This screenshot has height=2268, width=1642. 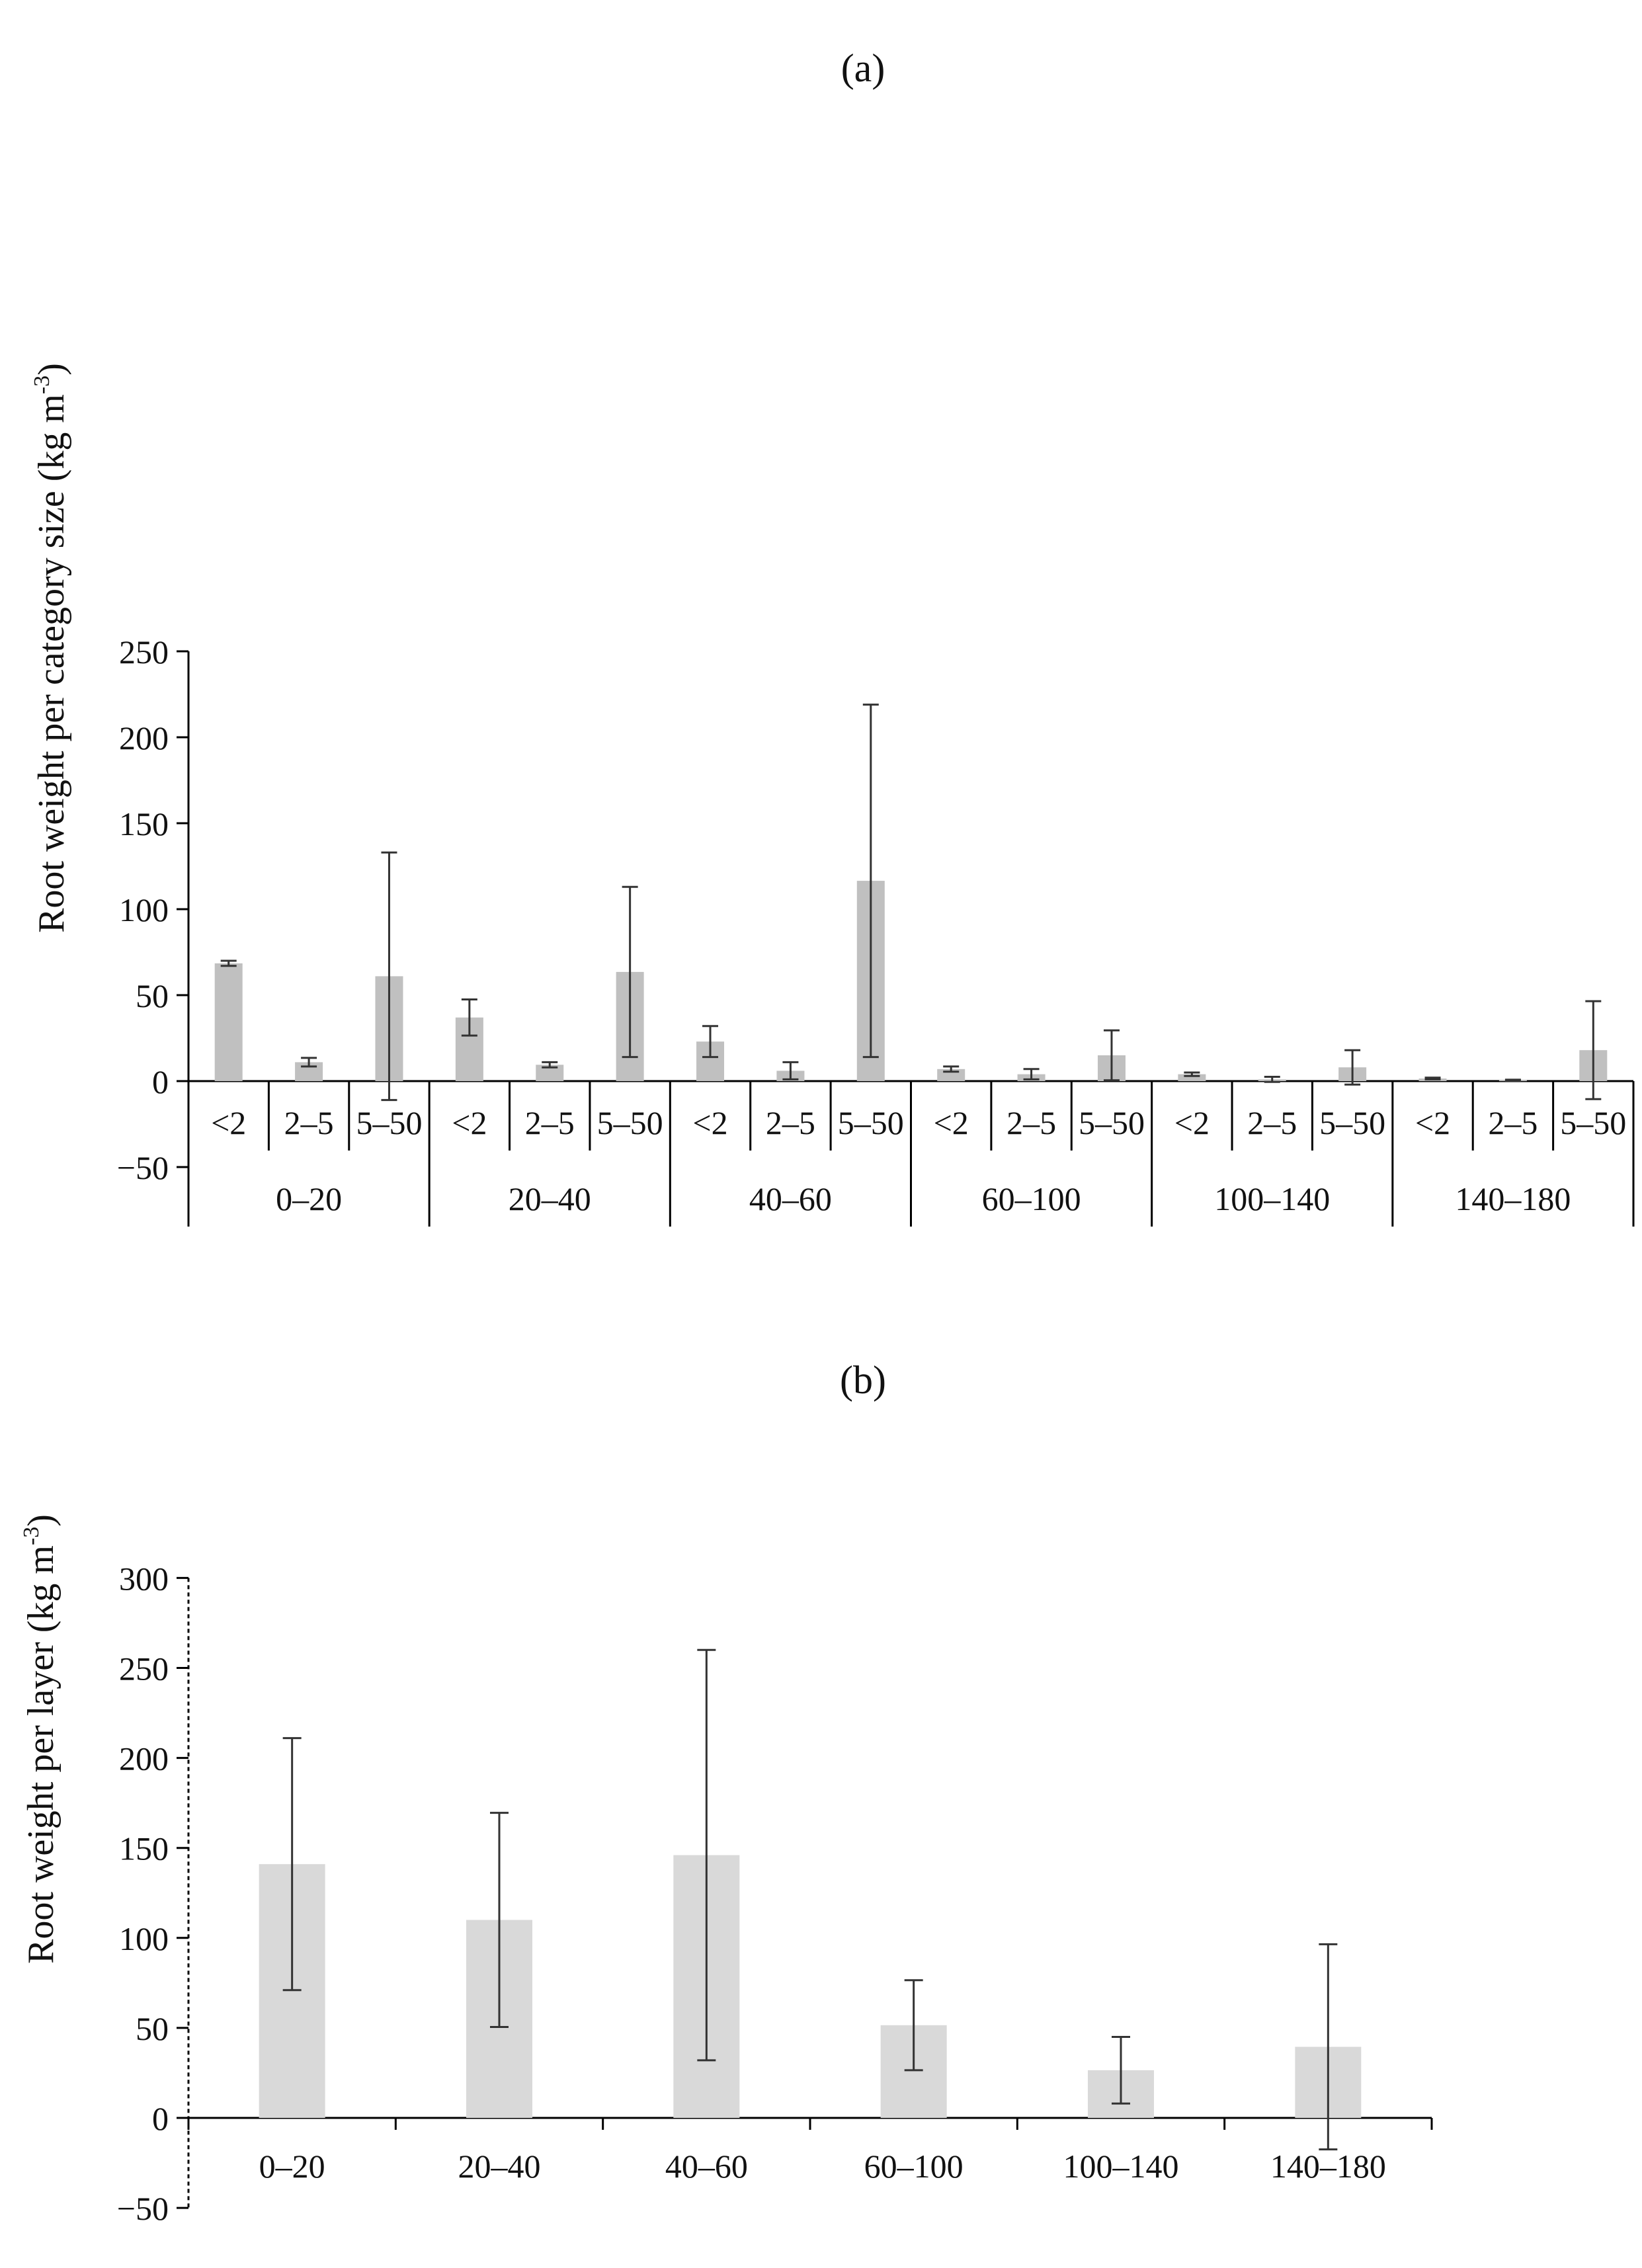 I want to click on panel-b-category-label: 100–140, so click(x=1121, y=2167).